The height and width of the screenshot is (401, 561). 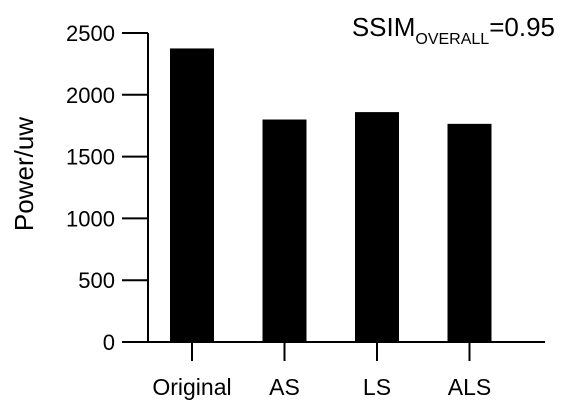 What do you see at coordinates (90, 218) in the screenshot?
I see `y-tick-label: 1000` at bounding box center [90, 218].